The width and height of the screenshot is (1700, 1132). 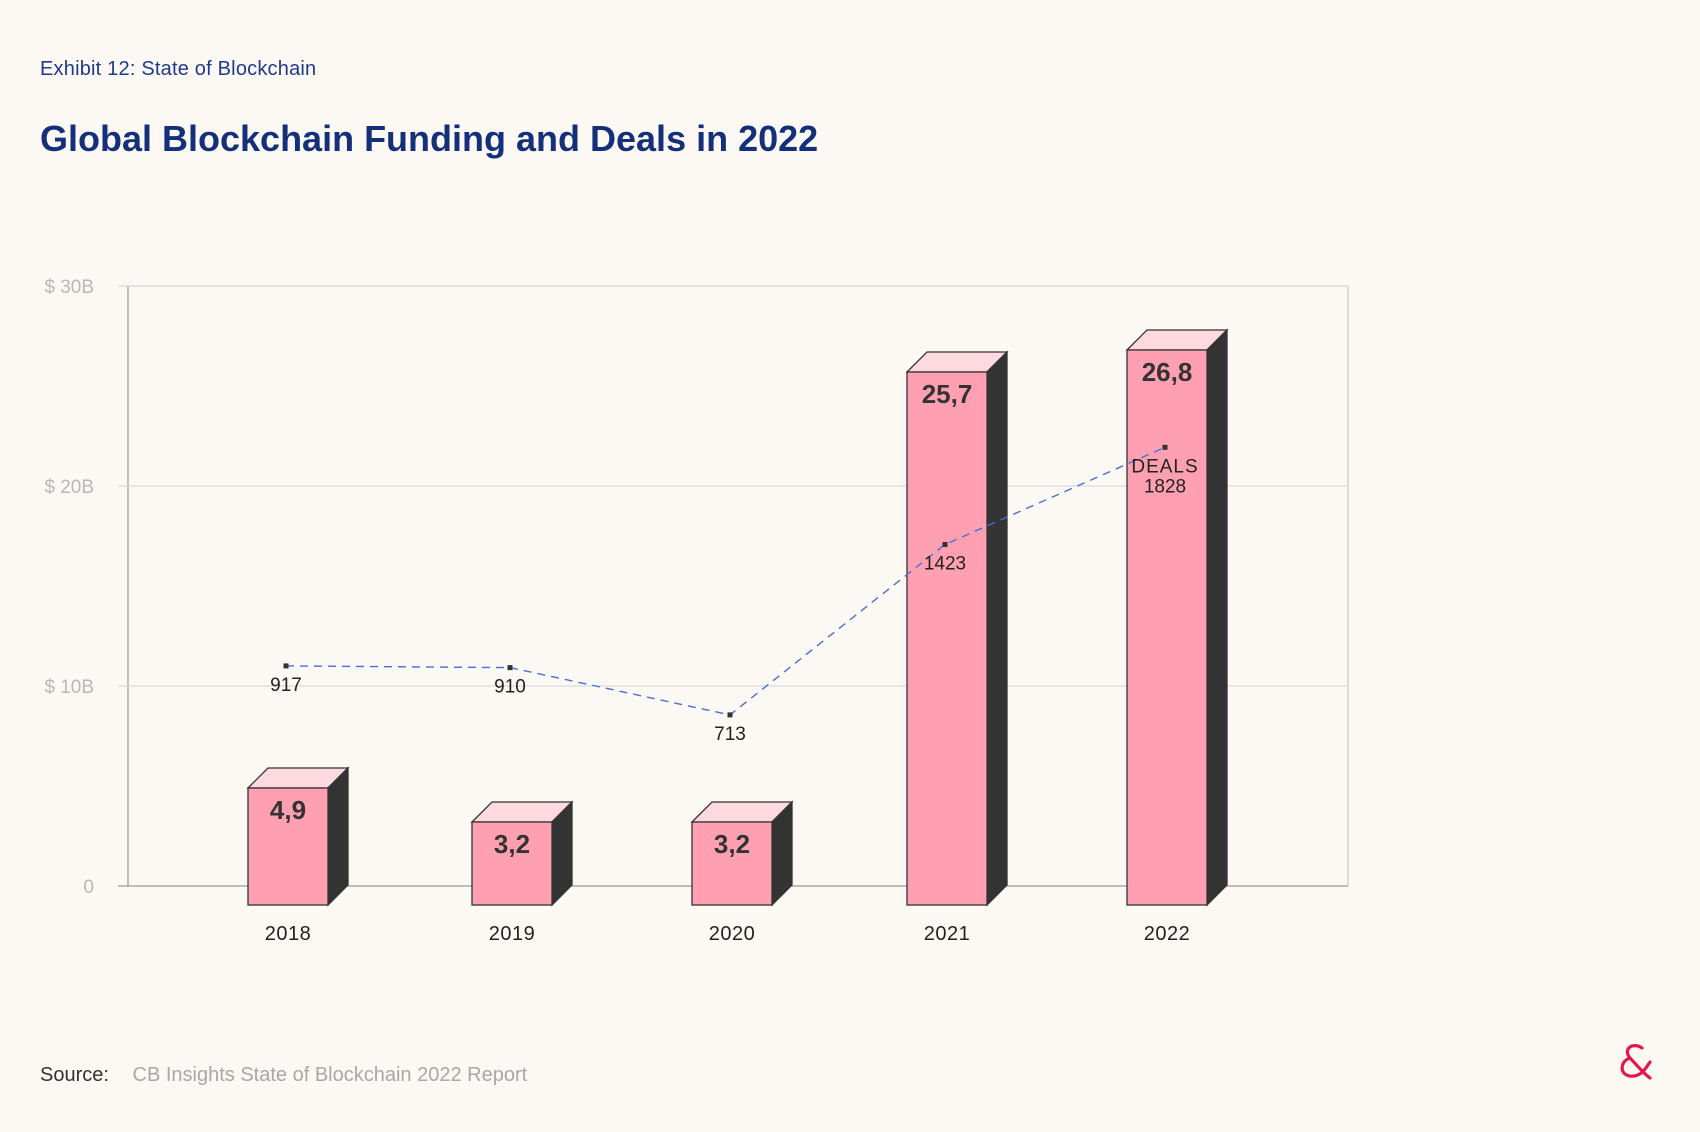 What do you see at coordinates (288, 934) in the screenshot?
I see `x-tick-label: 2018` at bounding box center [288, 934].